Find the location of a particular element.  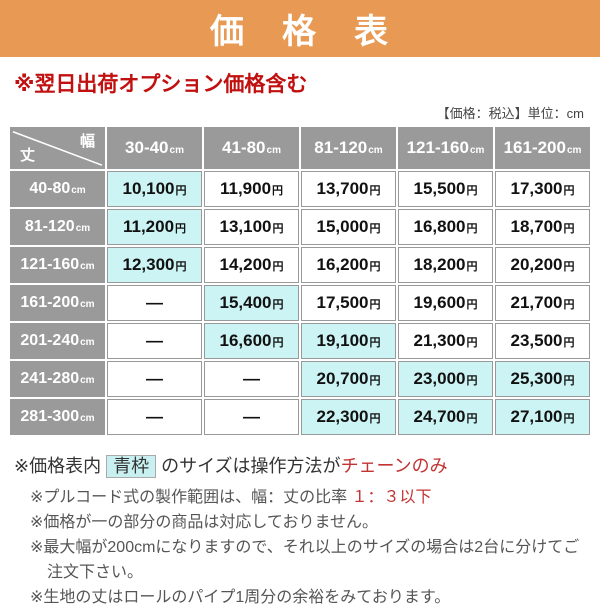

footnote-text: ※価格表内 is located at coordinates (58, 466).